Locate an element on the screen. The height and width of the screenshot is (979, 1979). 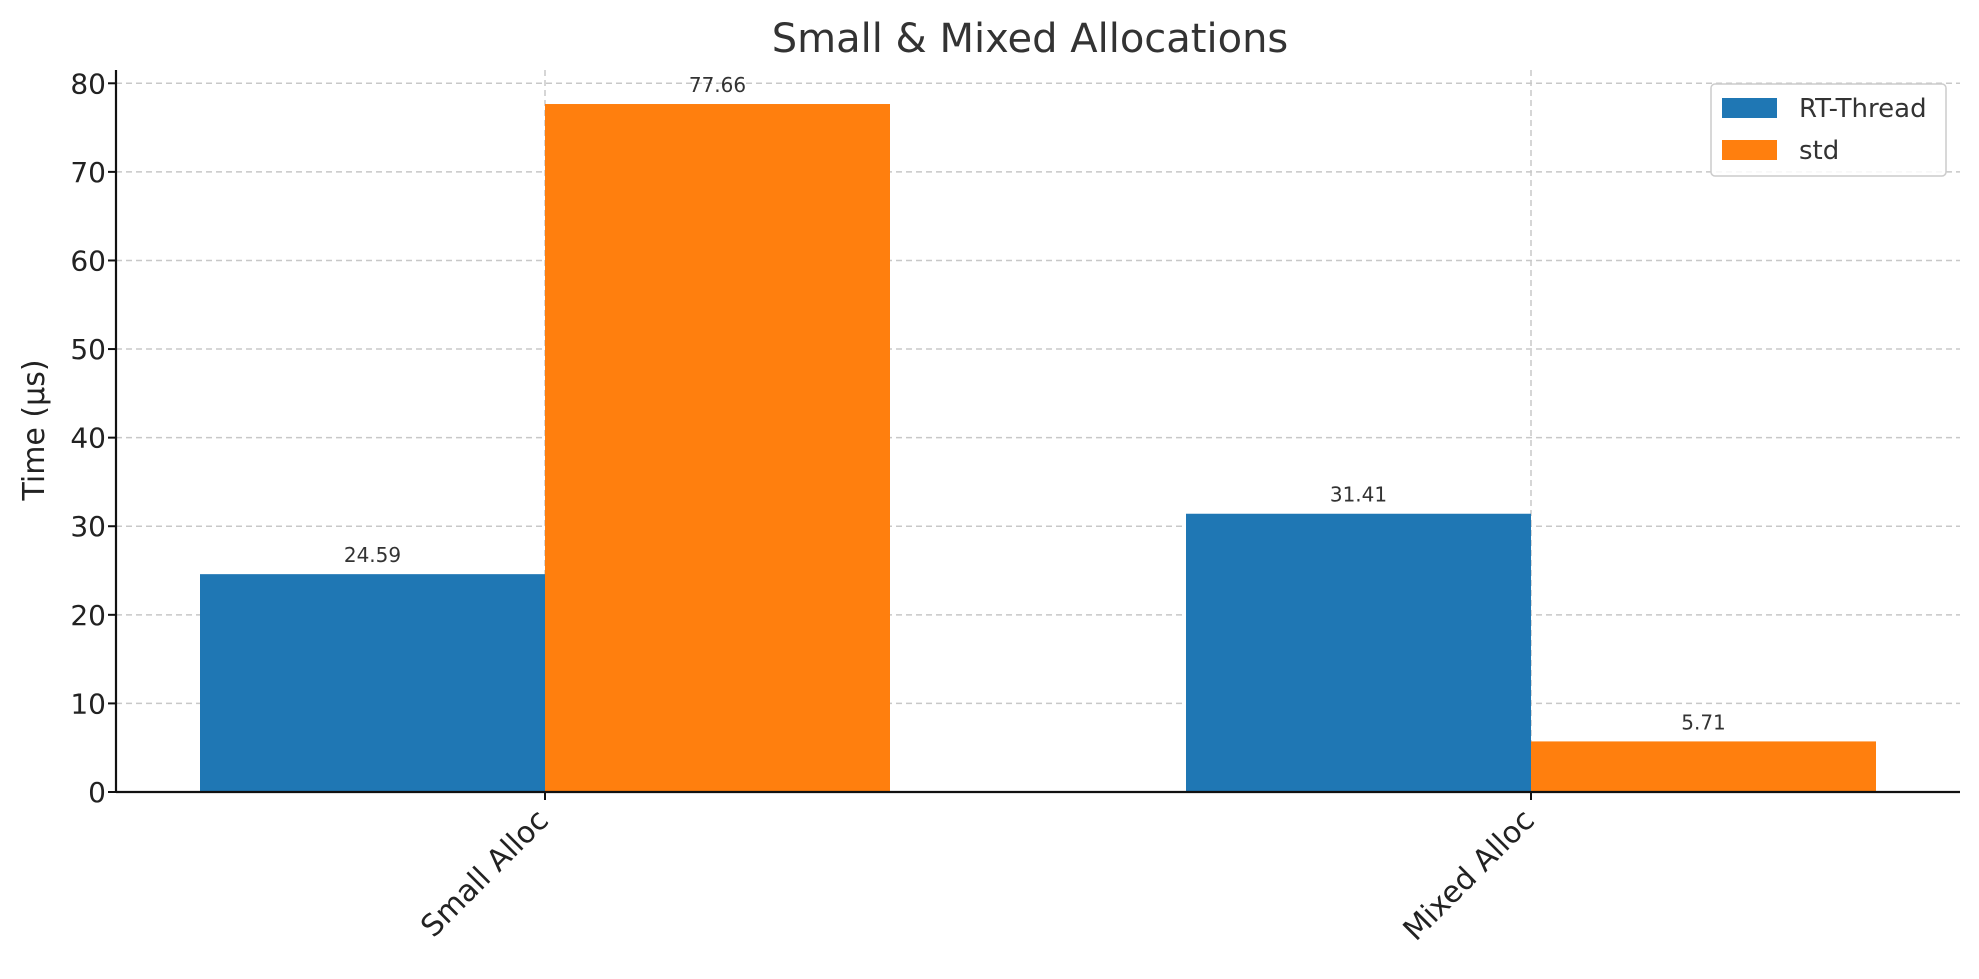
data-label: 5.71 is located at coordinates (1703, 722).